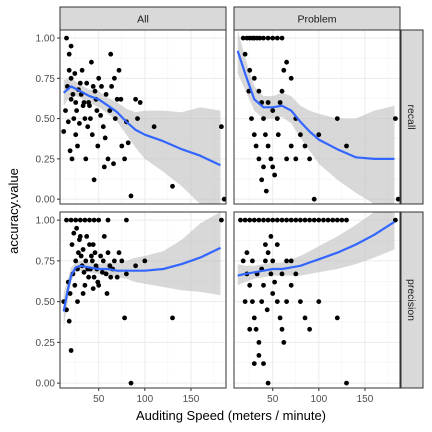 This screenshot has width=432, height=432. Describe the element at coordinates (46, 343) in the screenshot. I see `y-tick-label: 0.25` at that location.